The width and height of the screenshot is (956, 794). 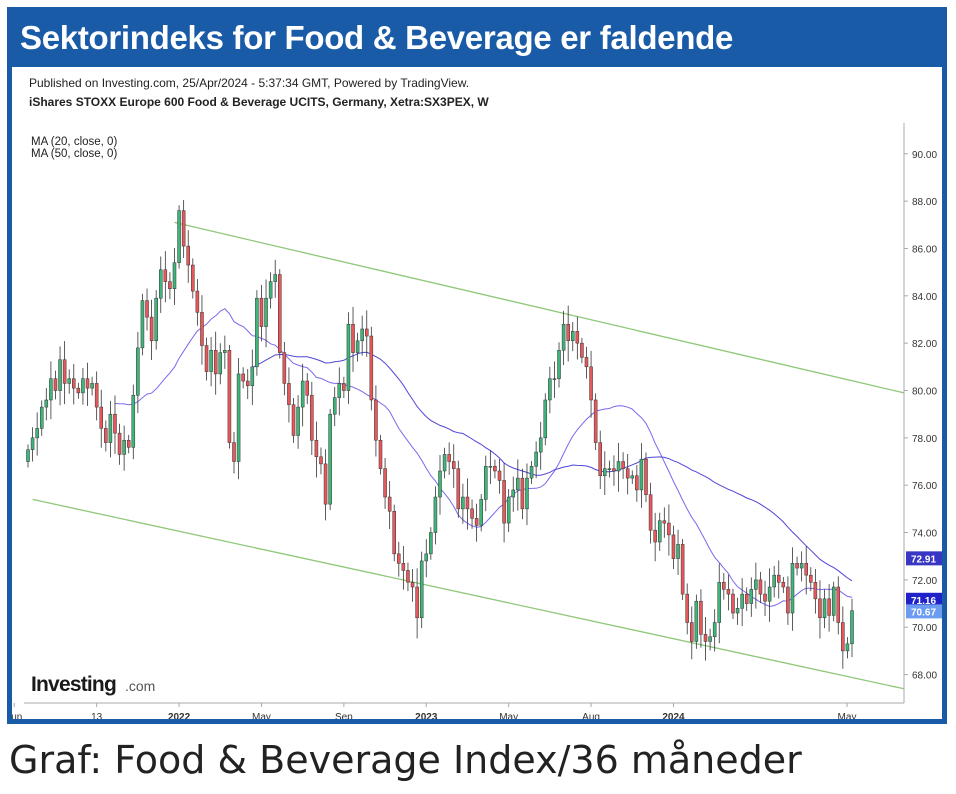 I want to click on y-tick-label: 88.00, so click(x=924, y=202).